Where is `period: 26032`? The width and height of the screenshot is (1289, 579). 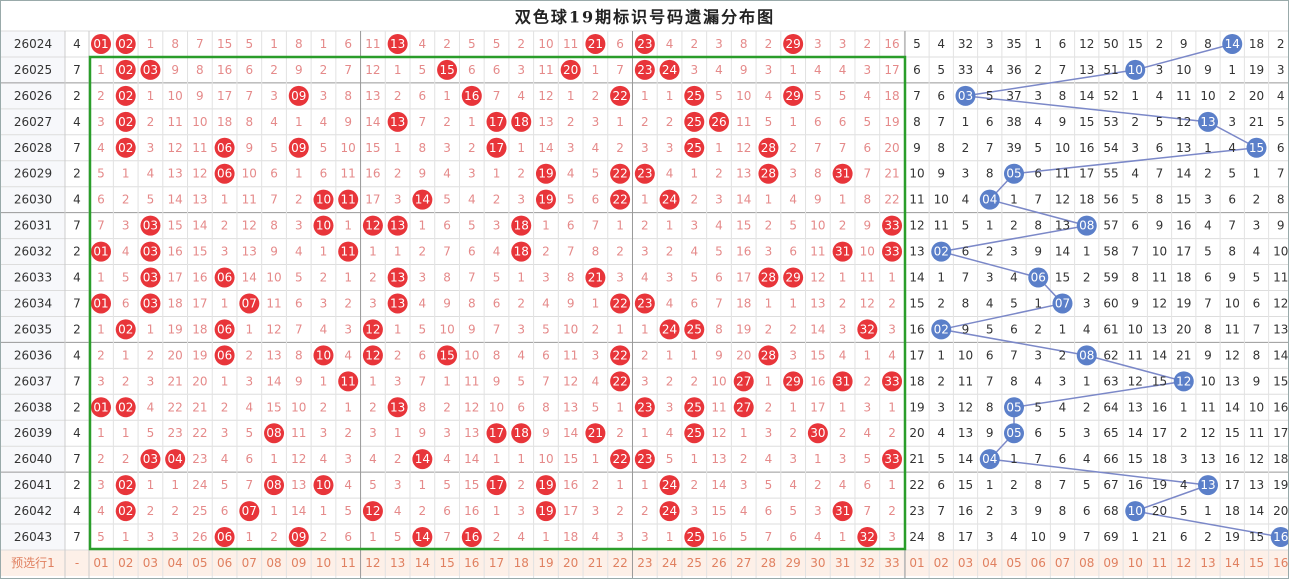 period: 26032 is located at coordinates (33, 252).